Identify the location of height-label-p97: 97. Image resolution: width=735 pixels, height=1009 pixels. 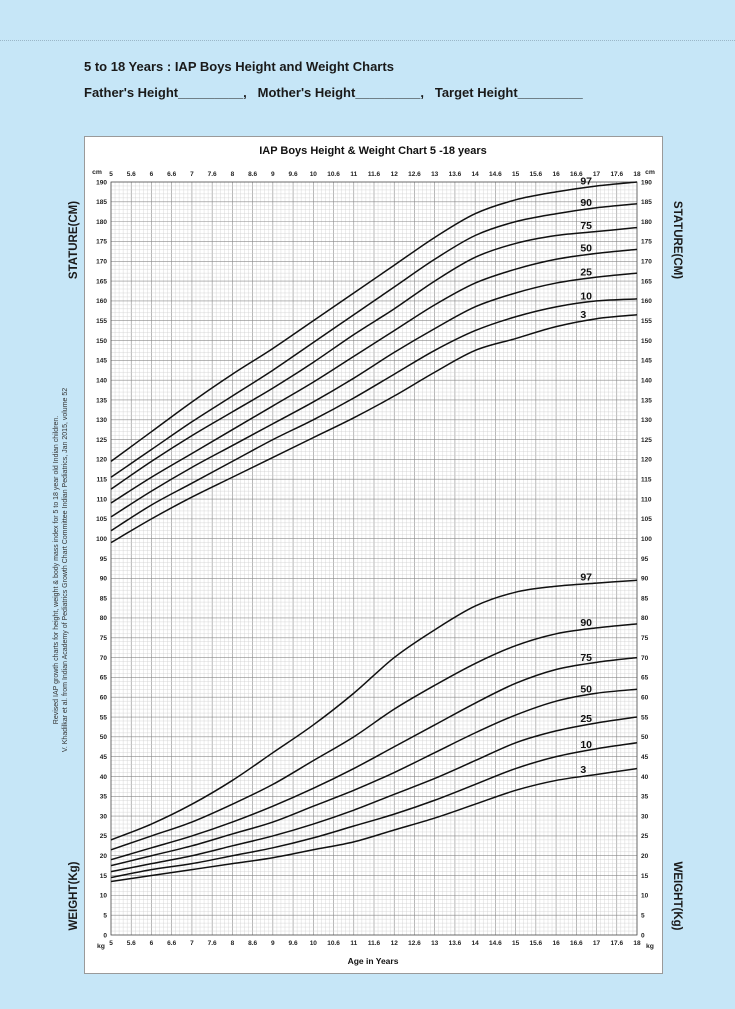
(586, 181).